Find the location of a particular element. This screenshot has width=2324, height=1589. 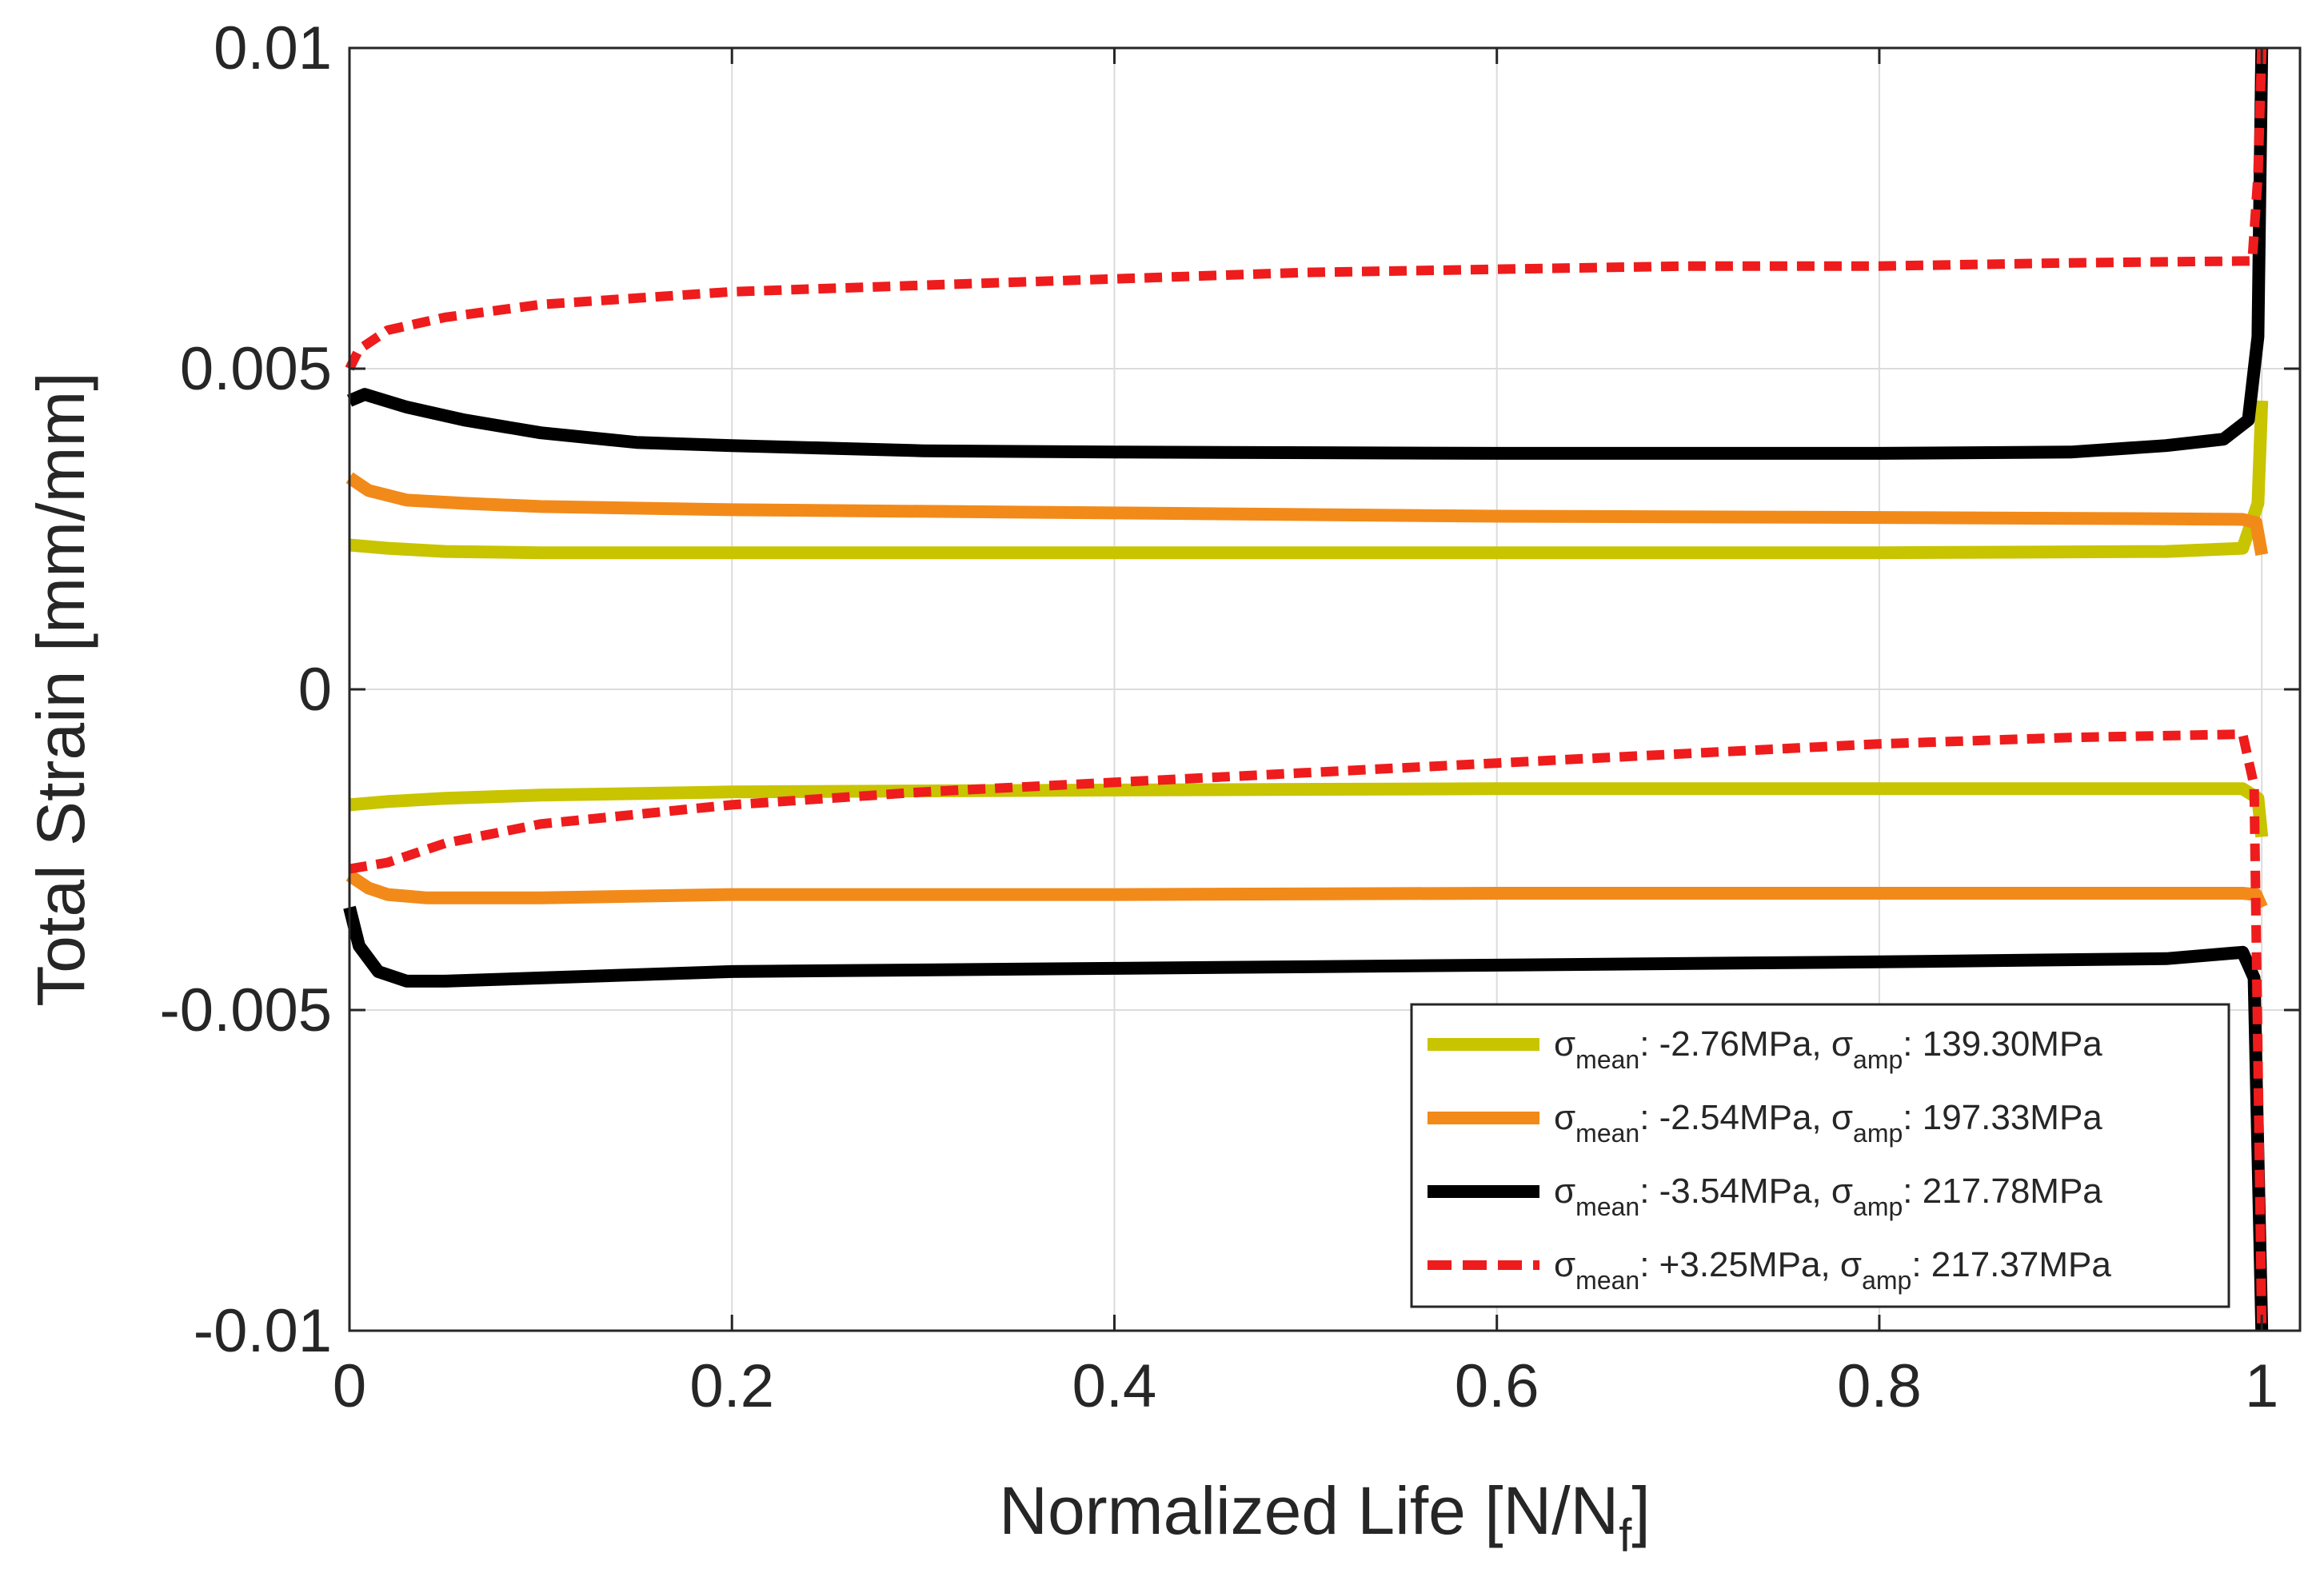

x-axis-label-sub: f is located at coordinates (1625, 1536).